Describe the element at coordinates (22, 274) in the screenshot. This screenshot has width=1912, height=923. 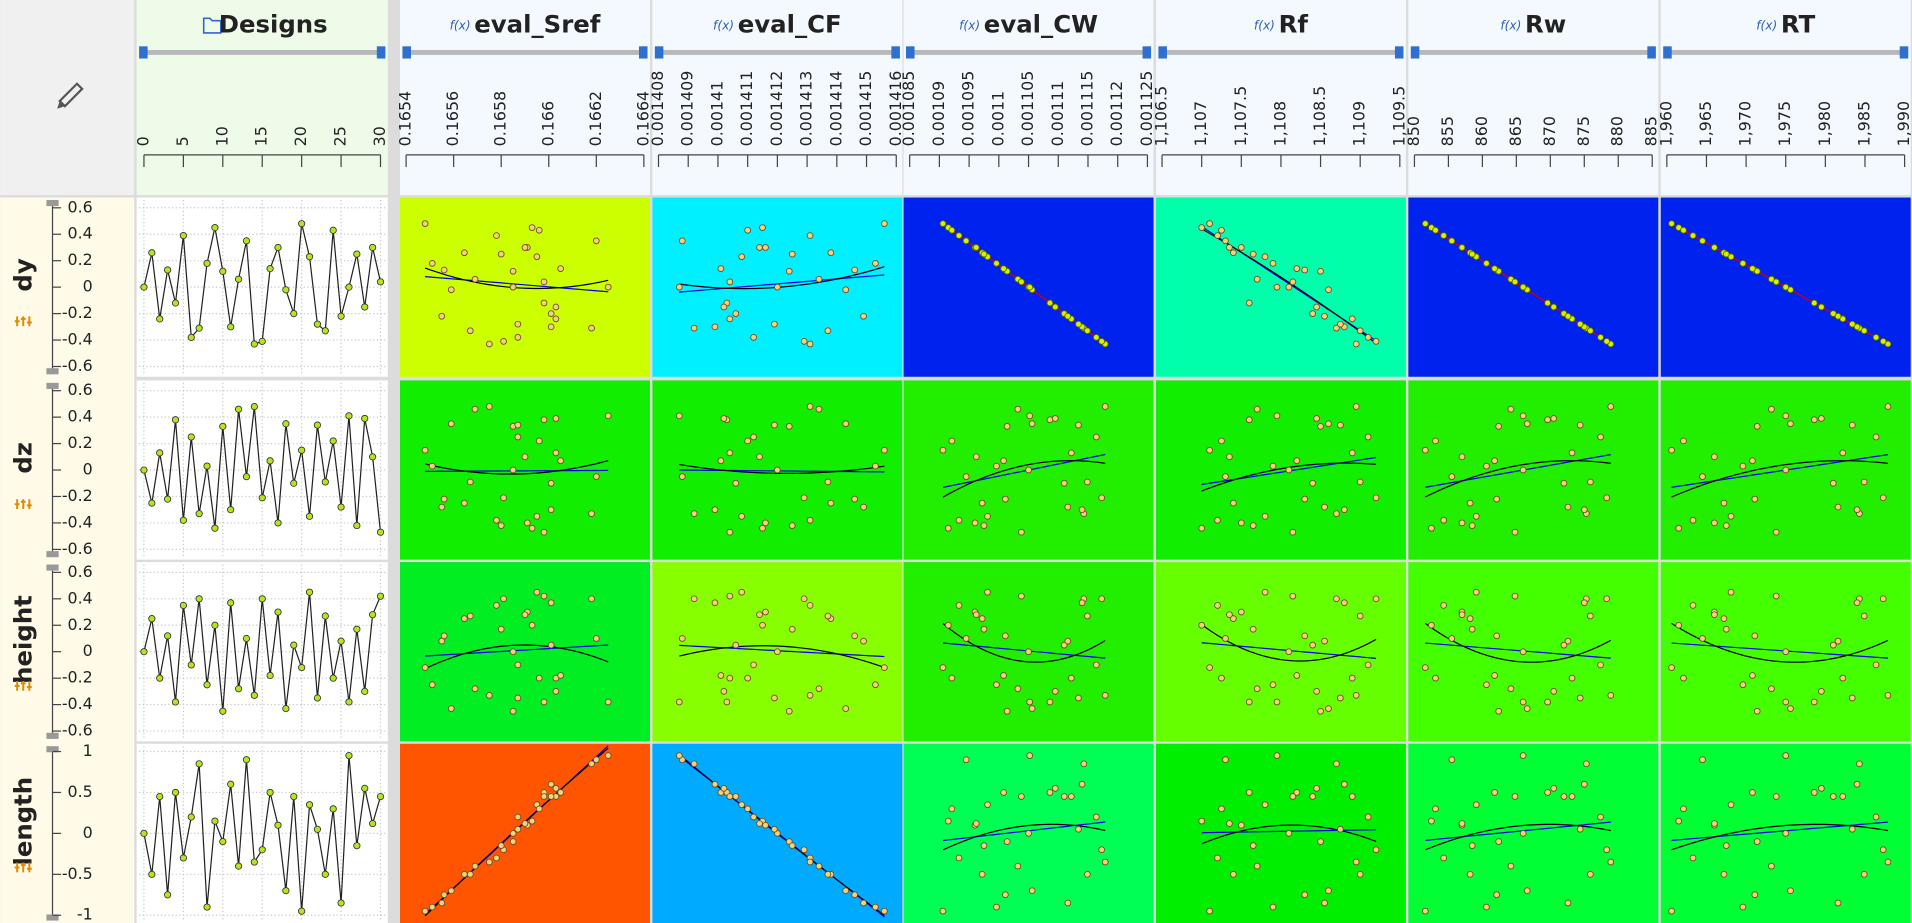
I see `row-label: dy` at that location.